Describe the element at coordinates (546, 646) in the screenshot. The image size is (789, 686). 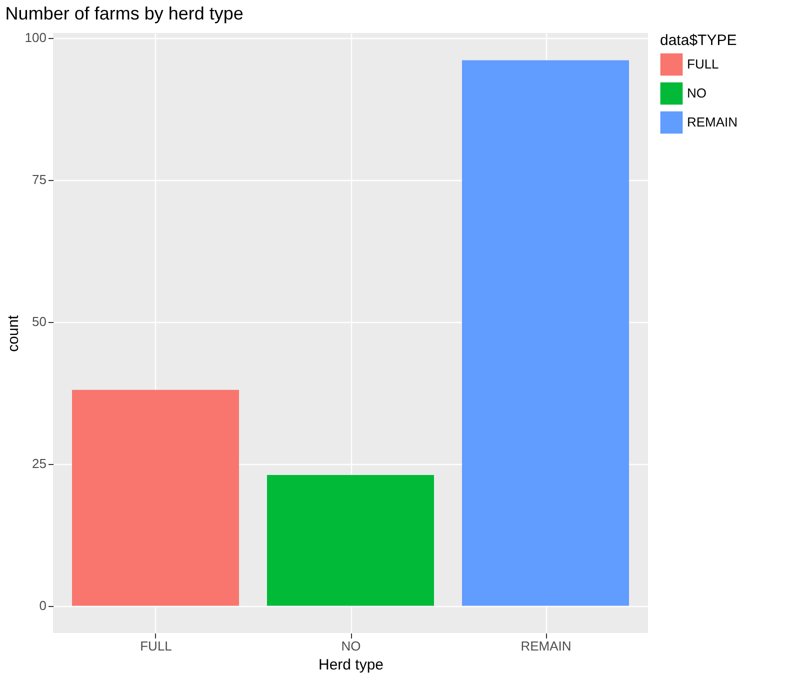
I see `x-tick-label: REMAIN` at that location.